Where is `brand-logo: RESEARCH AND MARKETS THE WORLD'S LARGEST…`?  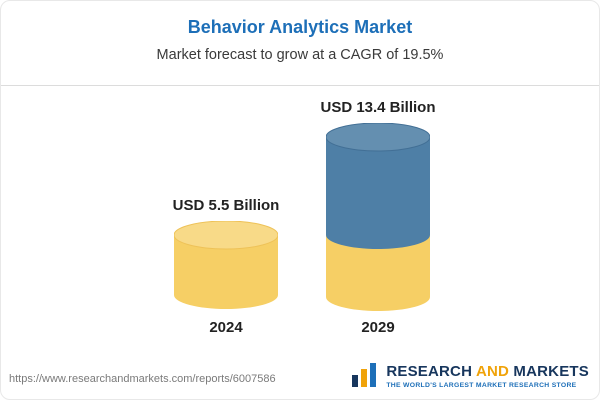 brand-logo: RESEARCH AND MARKETS THE WORLD'S LARGEST… is located at coordinates (469, 376).